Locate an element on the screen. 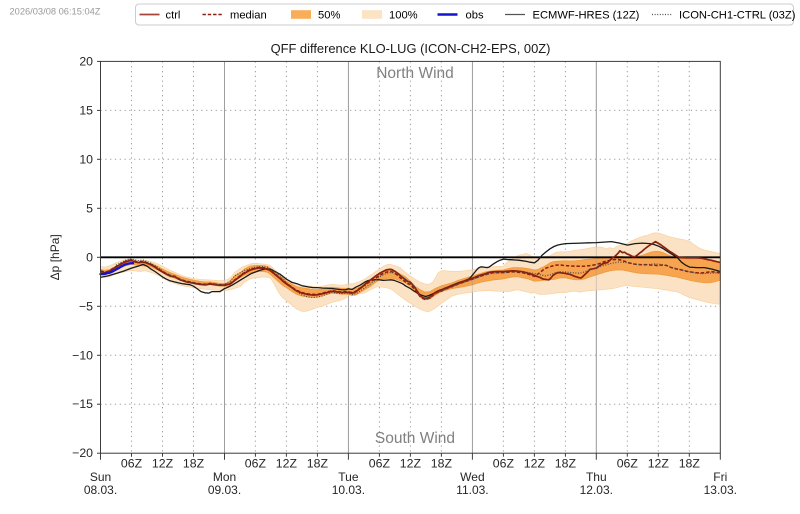 Image resolution: width=800 pixels, height=514 pixels. svg-text: 09.03. is located at coordinates (224, 490).